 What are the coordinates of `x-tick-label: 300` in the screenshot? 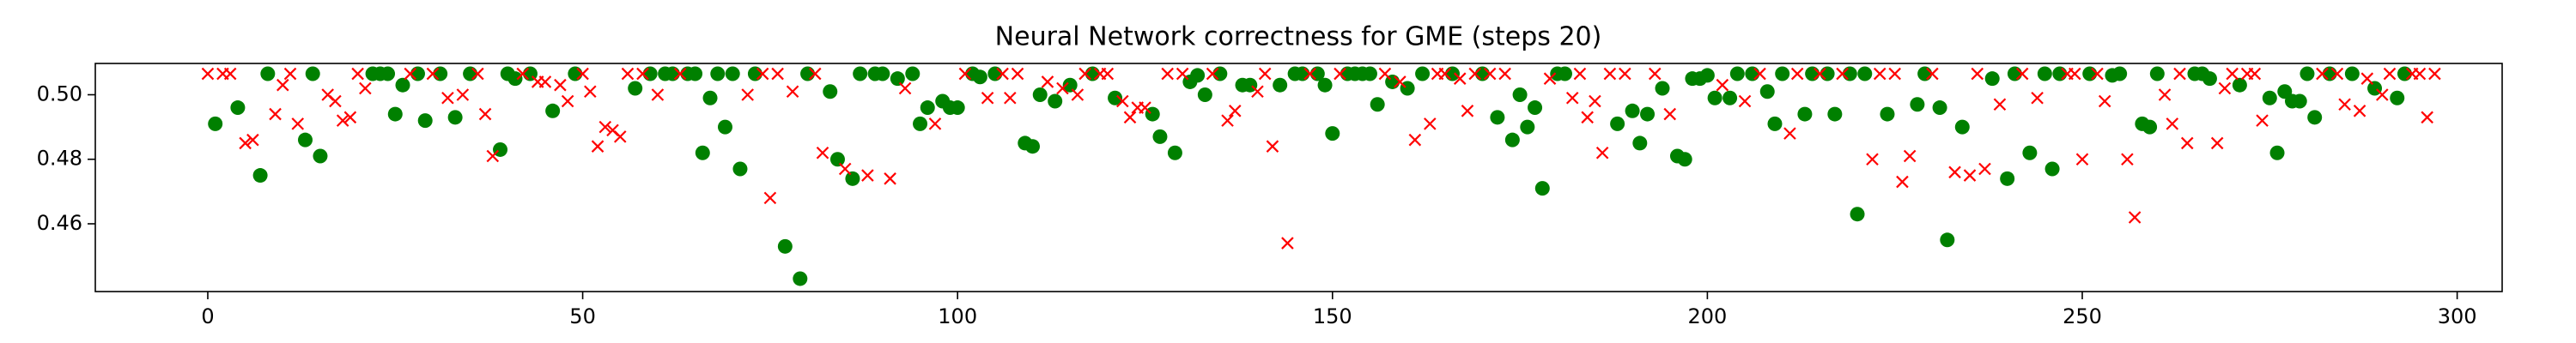 It's located at (2457, 316).